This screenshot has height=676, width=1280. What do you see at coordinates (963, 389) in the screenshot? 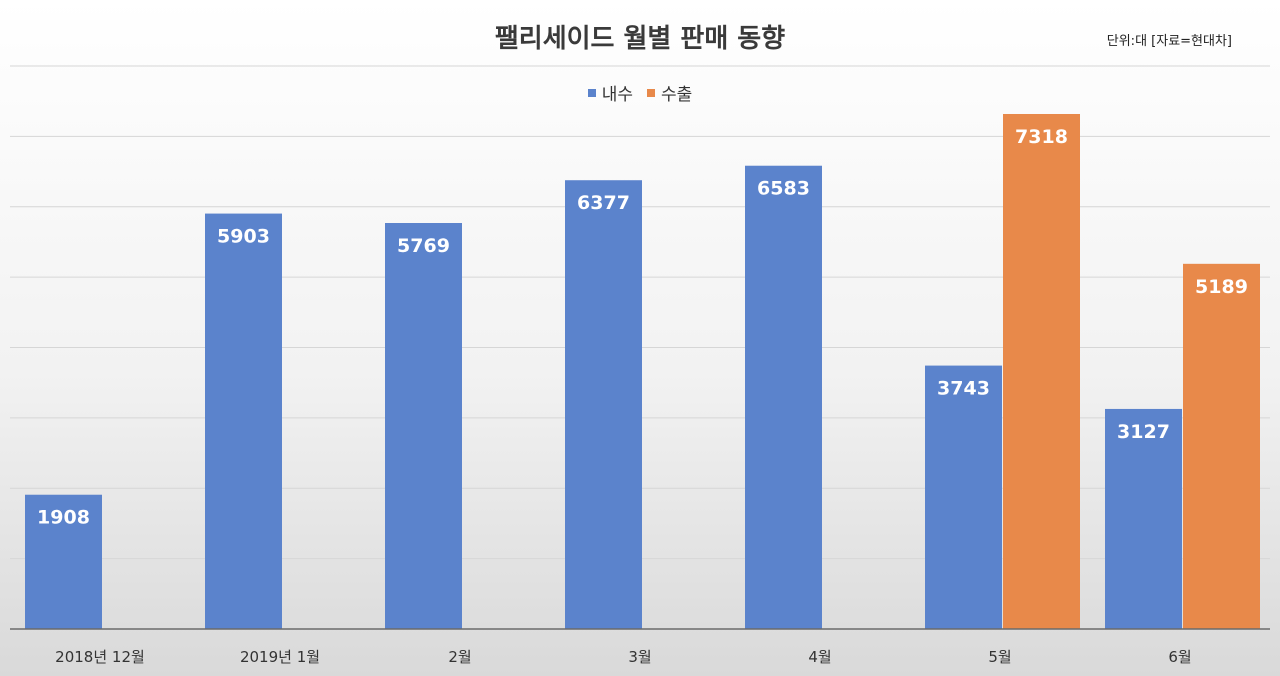
I see `data-label: 3743` at bounding box center [963, 389].